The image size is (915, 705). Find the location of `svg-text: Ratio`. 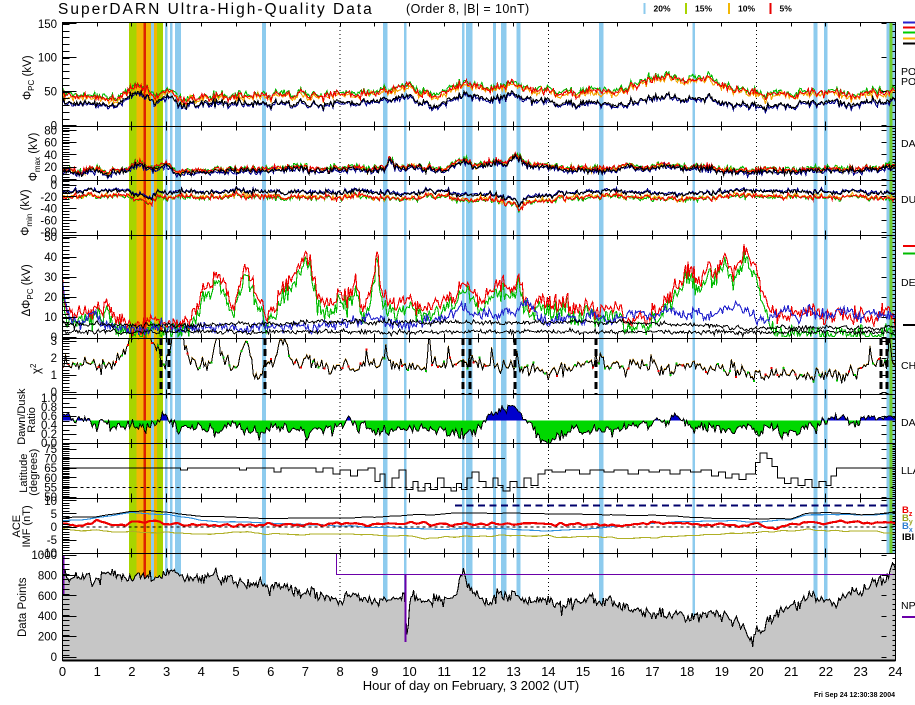

svg-text: Ratio is located at coordinates (32, 420).